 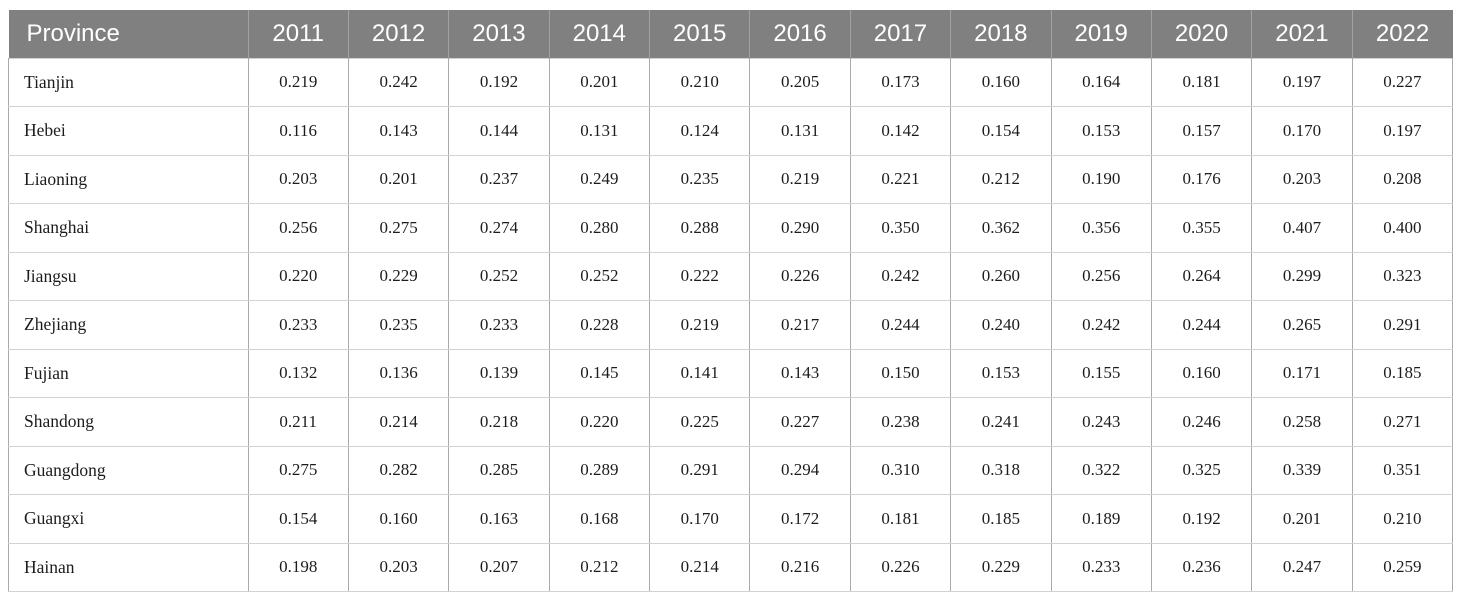 What do you see at coordinates (699, 373) in the screenshot?
I see `cell-fujian-2015: 0.141` at bounding box center [699, 373].